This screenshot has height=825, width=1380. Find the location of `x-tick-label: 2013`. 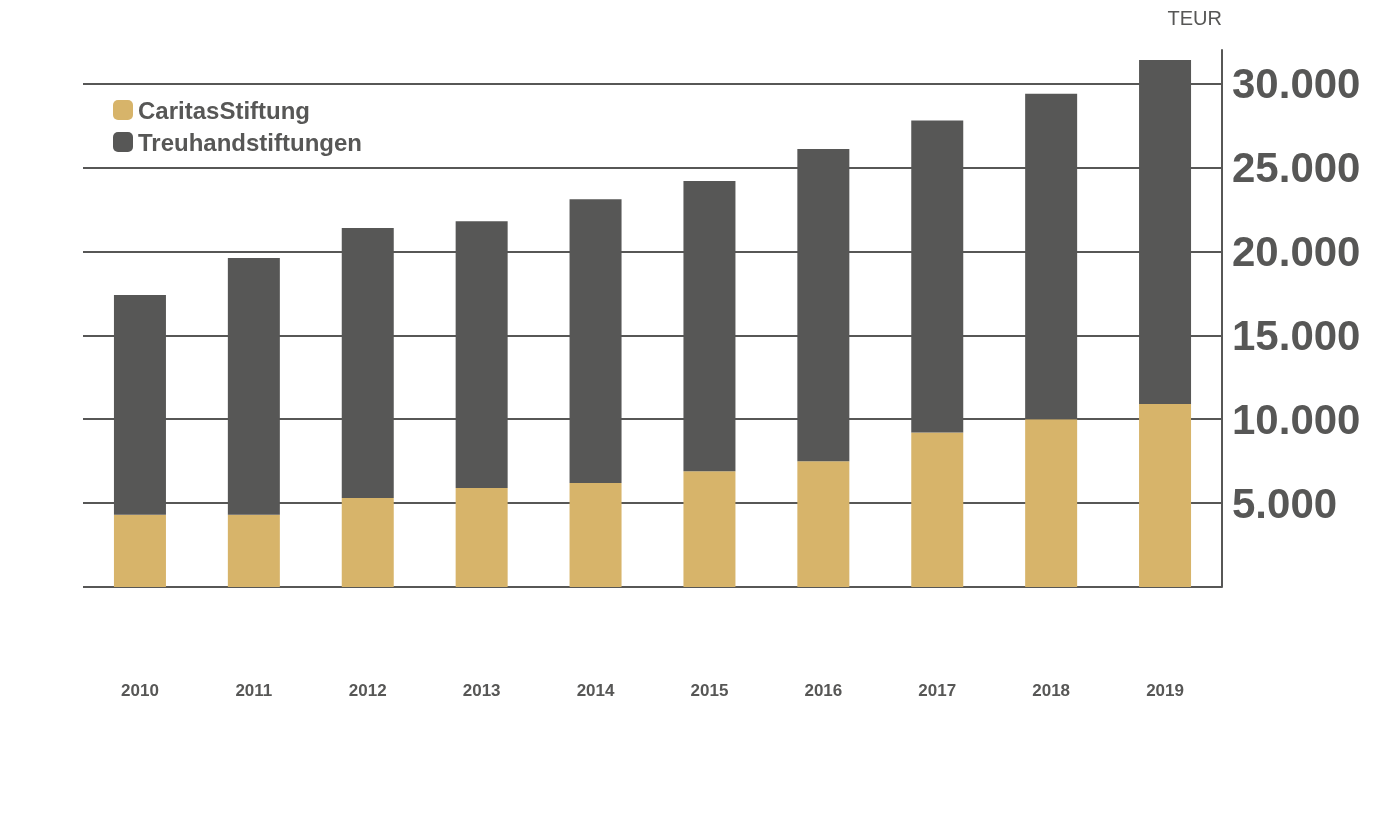

x-tick-label: 2013 is located at coordinates (481, 690).